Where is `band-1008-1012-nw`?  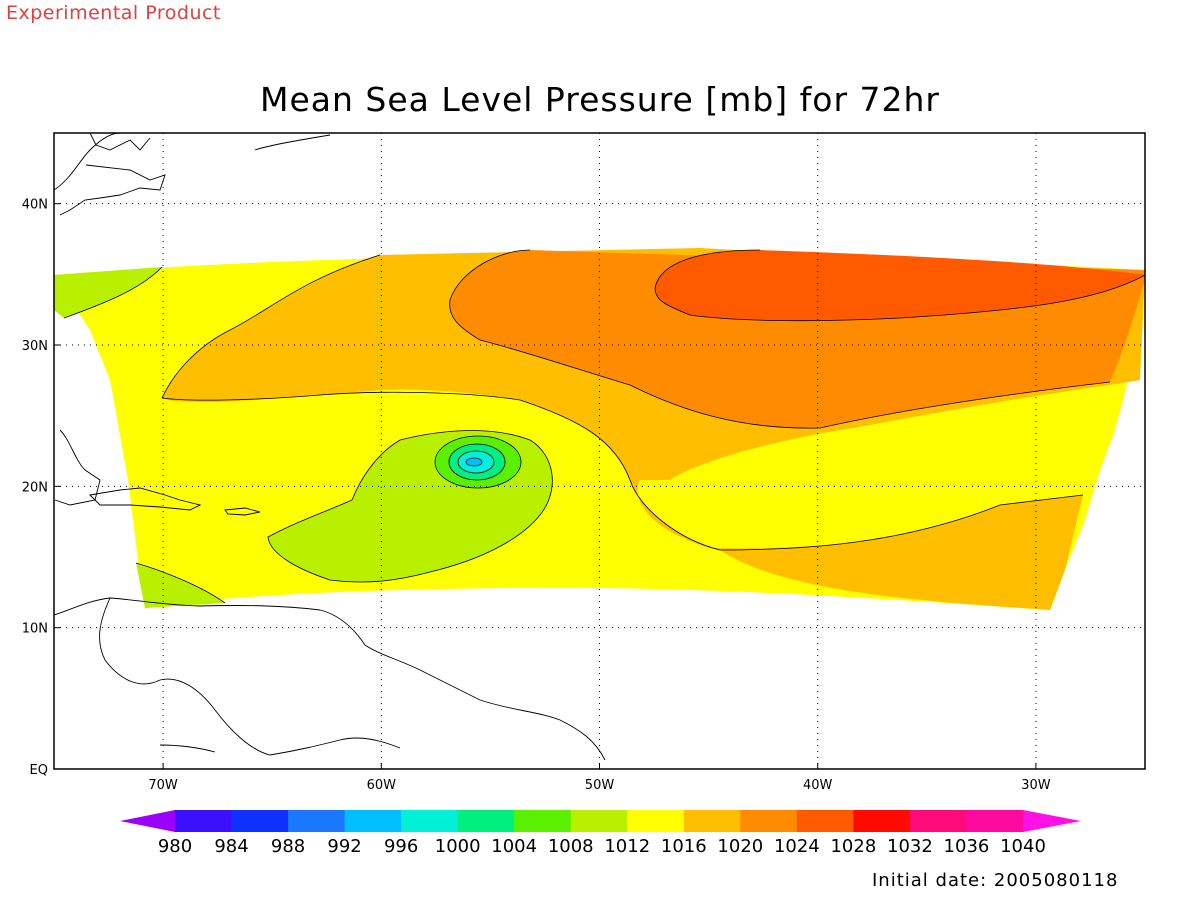
band-1008-1012-nw is located at coordinates (108, 292).